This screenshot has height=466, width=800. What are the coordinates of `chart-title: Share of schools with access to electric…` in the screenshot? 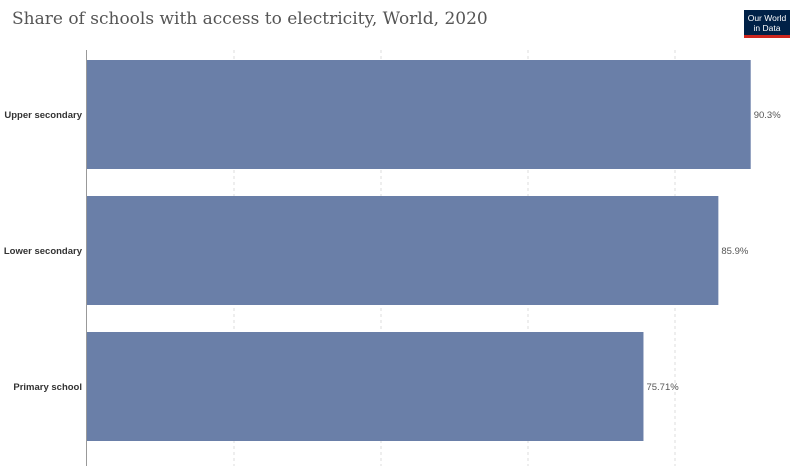 It's located at (250, 19).